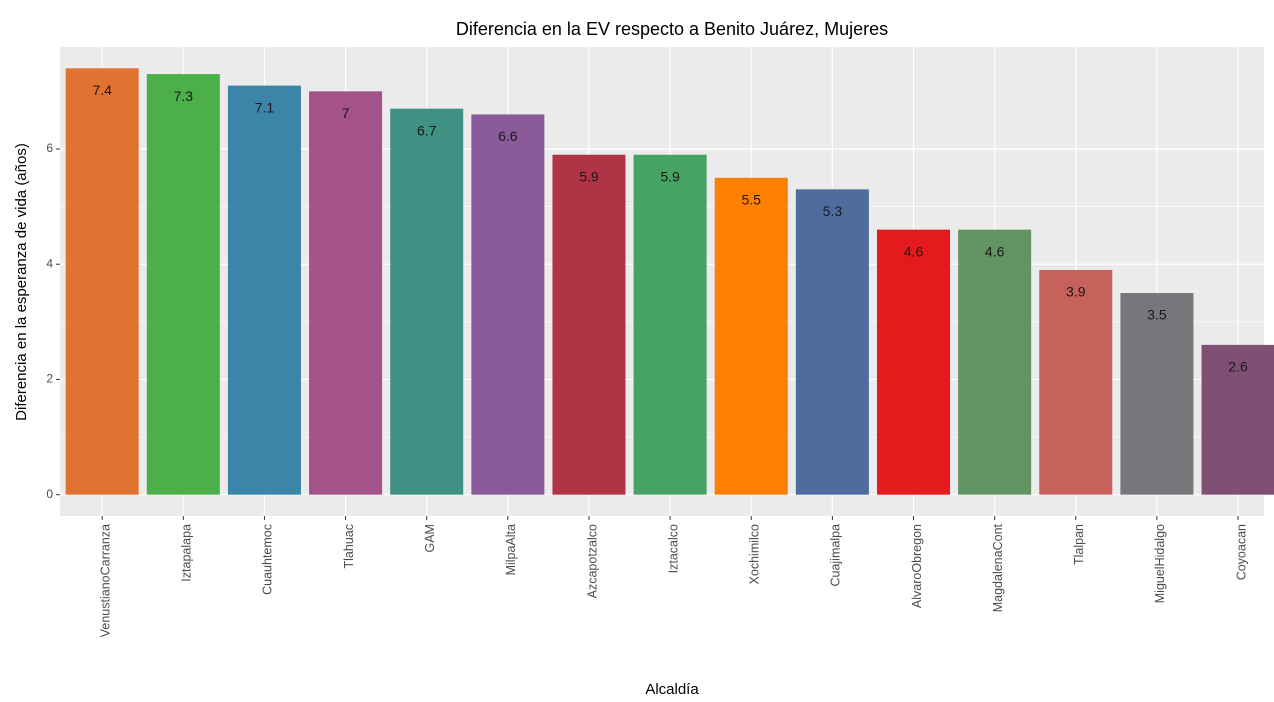  I want to click on value-label: 2.6, so click(1238, 367).